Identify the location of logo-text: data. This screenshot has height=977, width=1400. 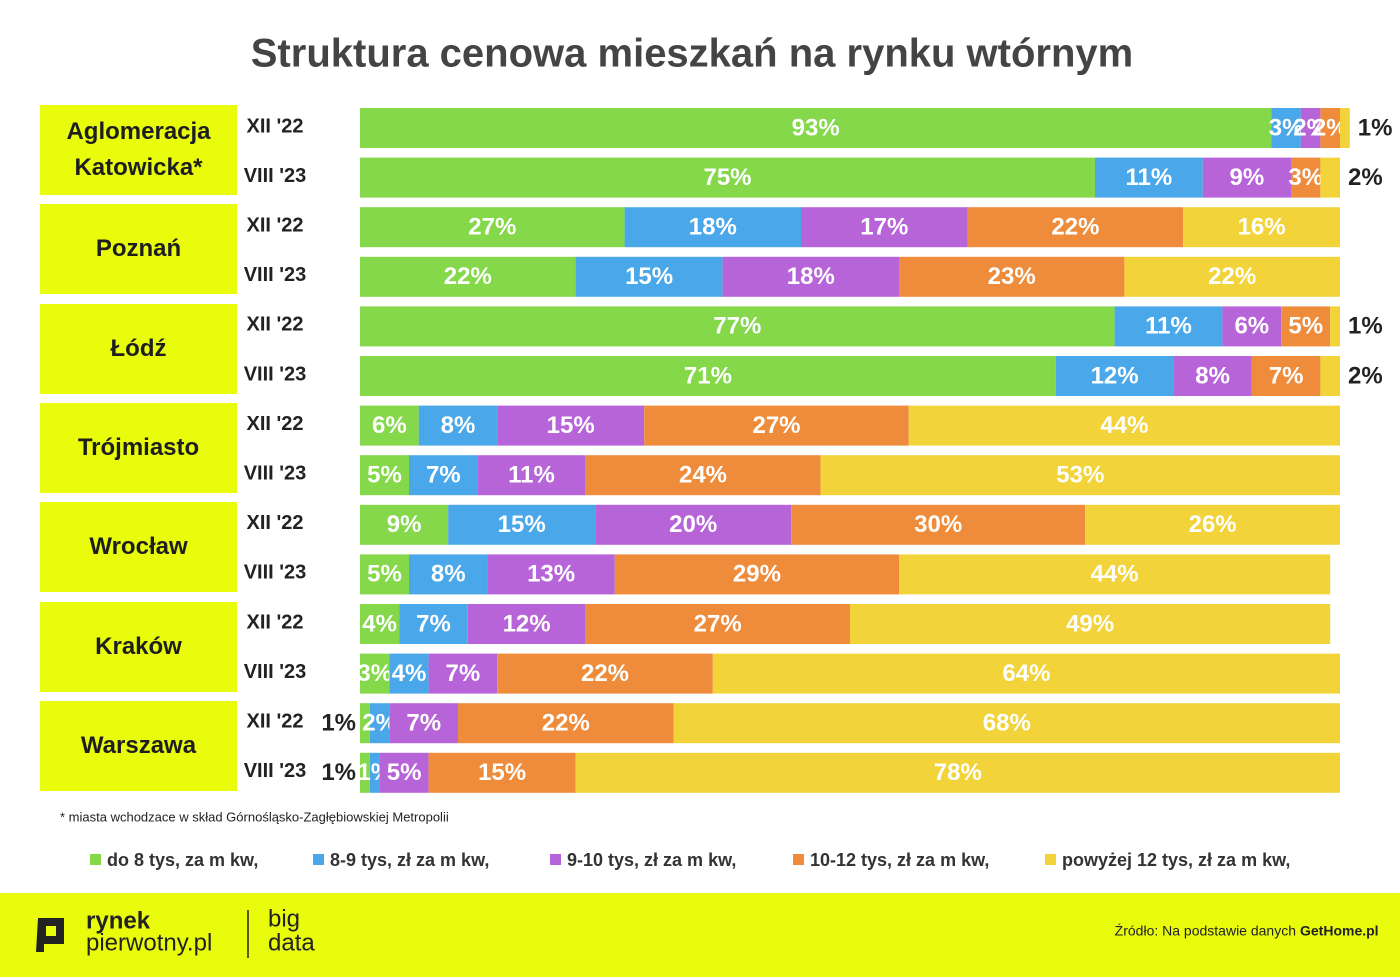
(291, 942).